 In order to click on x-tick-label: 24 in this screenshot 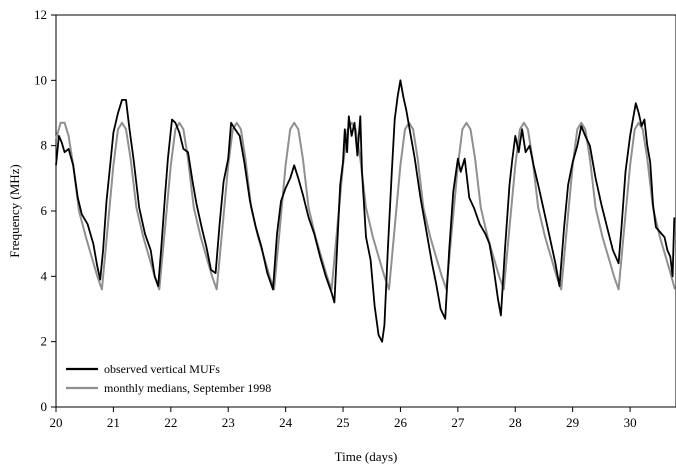, I will do `click(286, 422)`.